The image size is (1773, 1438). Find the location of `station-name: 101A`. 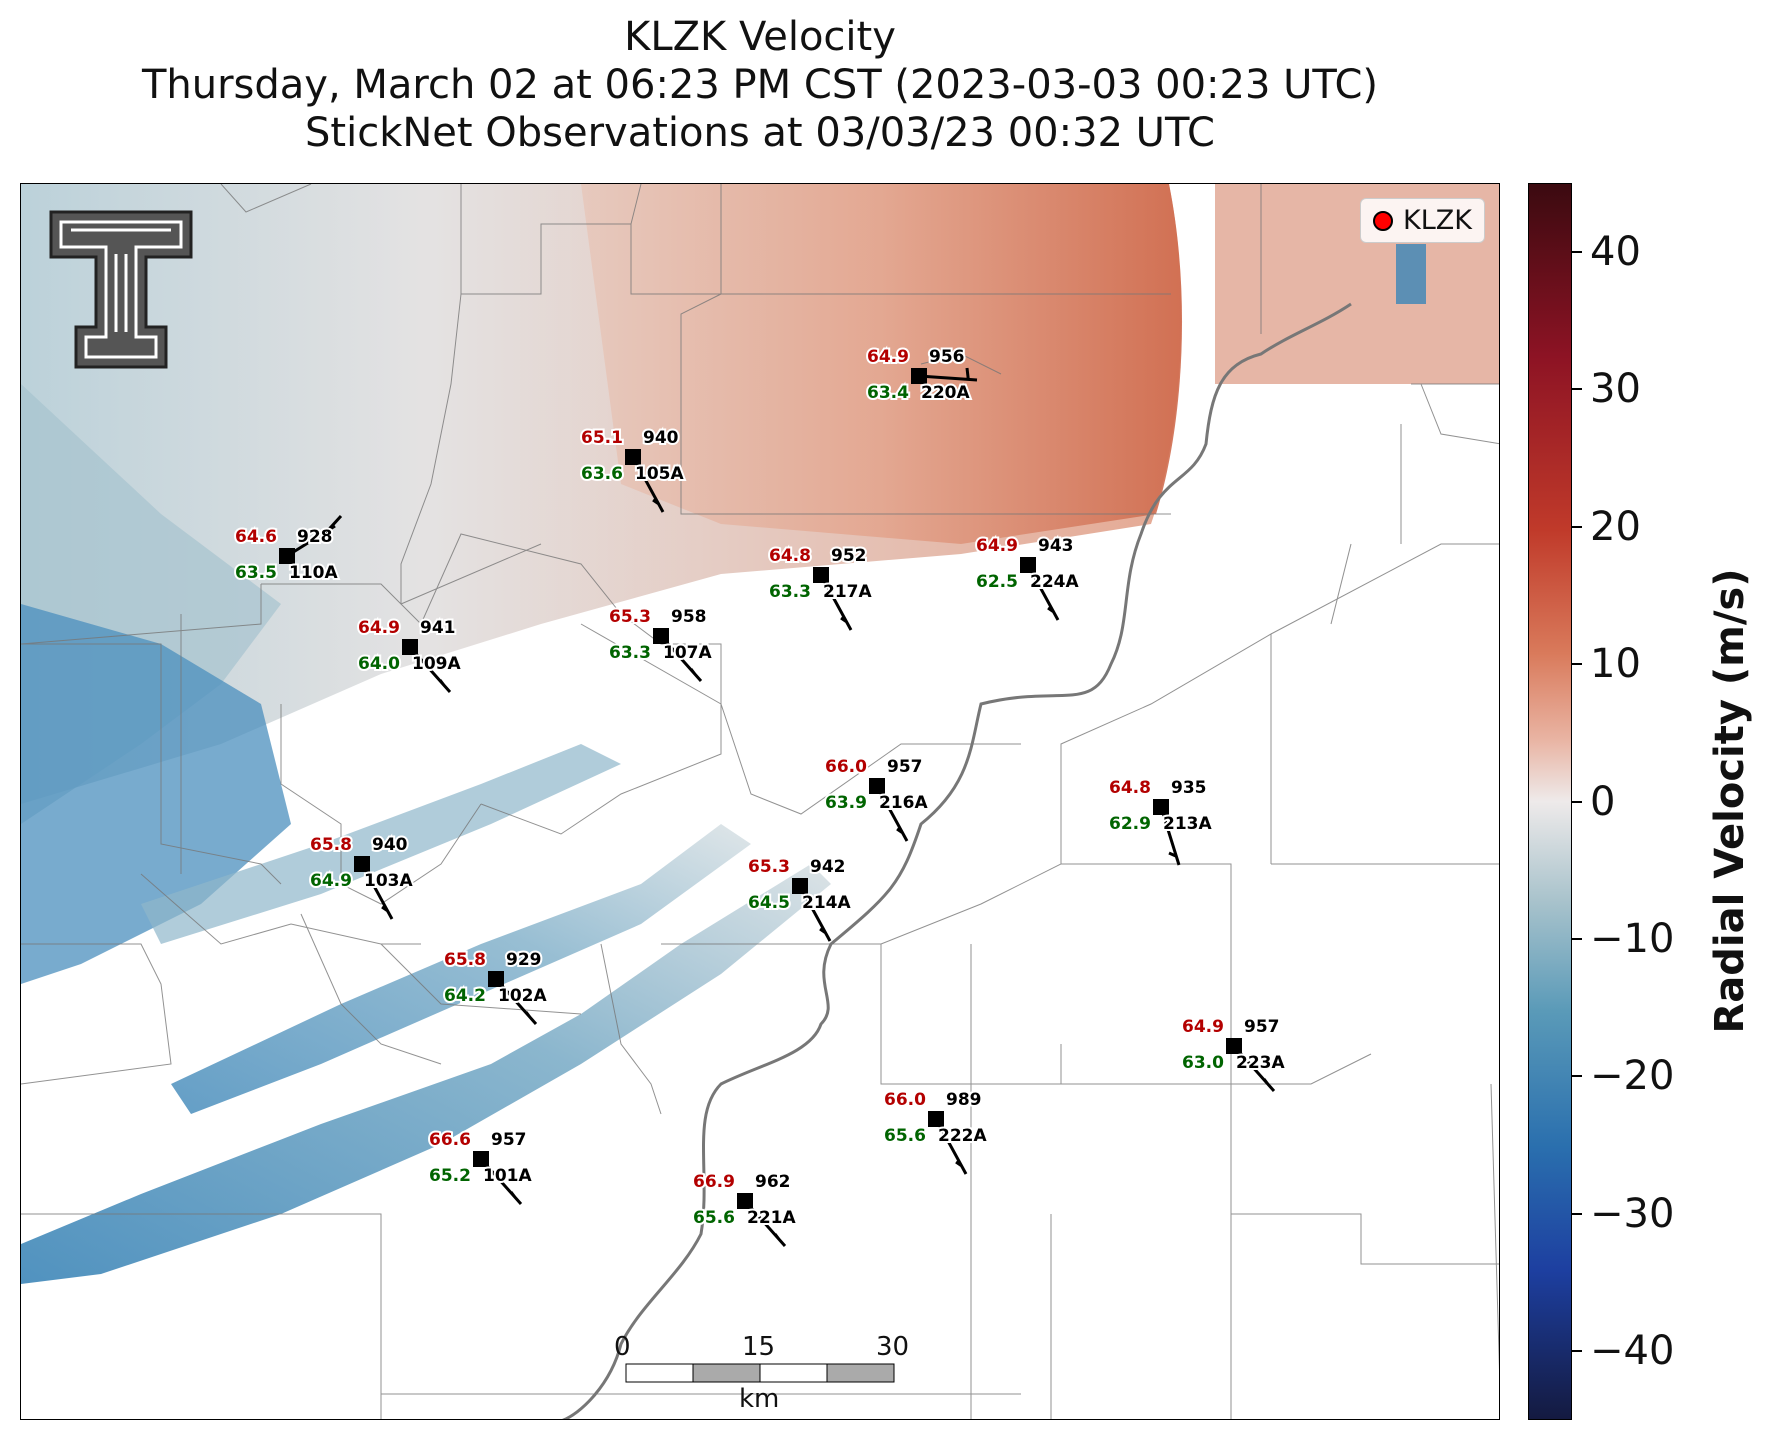

station-name: 101A is located at coordinates (507, 1176).